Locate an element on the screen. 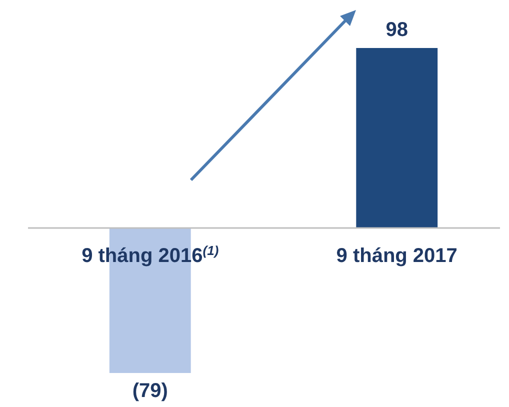 The height and width of the screenshot is (407, 509). x-tick-label: 9 tháng 2017 is located at coordinates (397, 255).